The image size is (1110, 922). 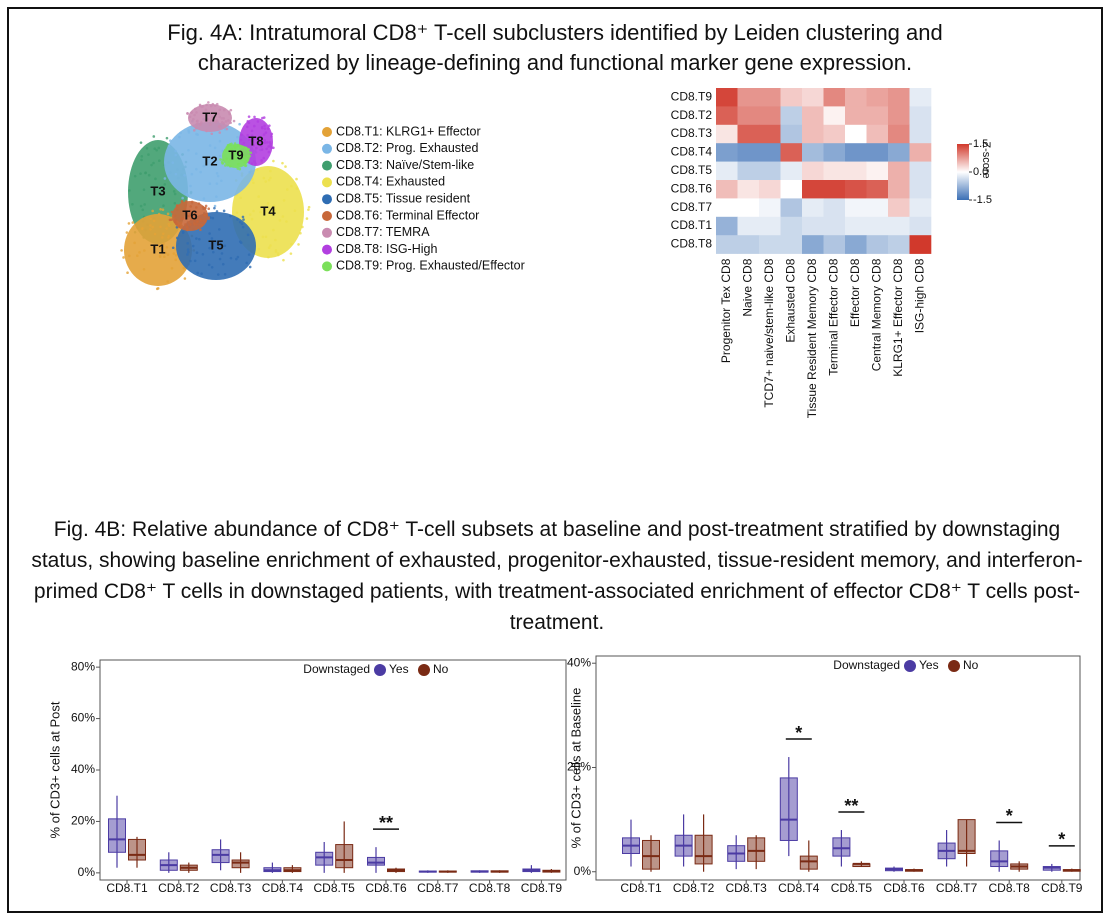 I want to click on significance-label: *, so click(x=1009, y=816).